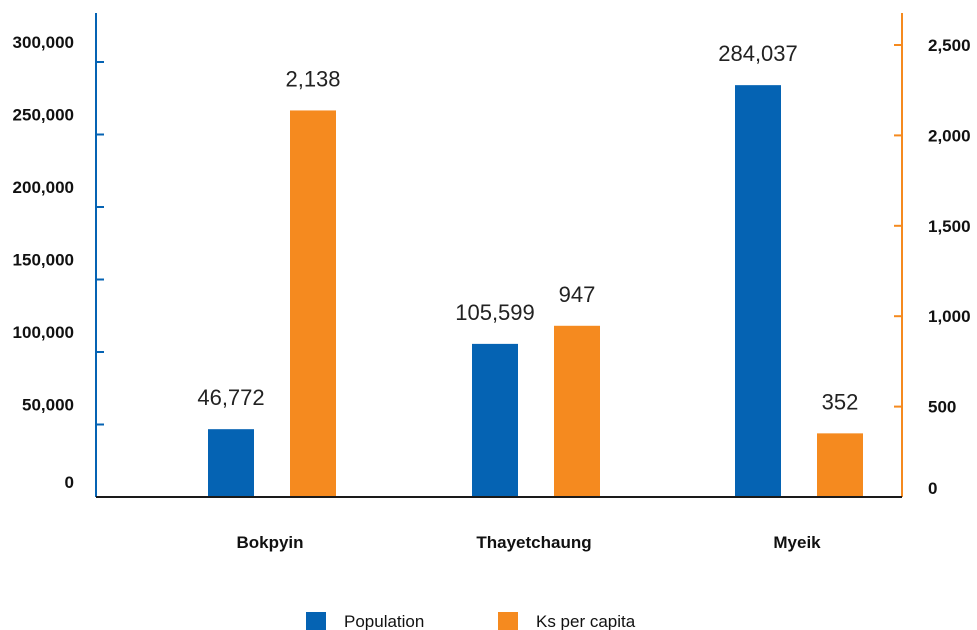 The image size is (977, 630). What do you see at coordinates (949, 45) in the screenshot?
I see `right-axis-tick-label: 2,500` at bounding box center [949, 45].